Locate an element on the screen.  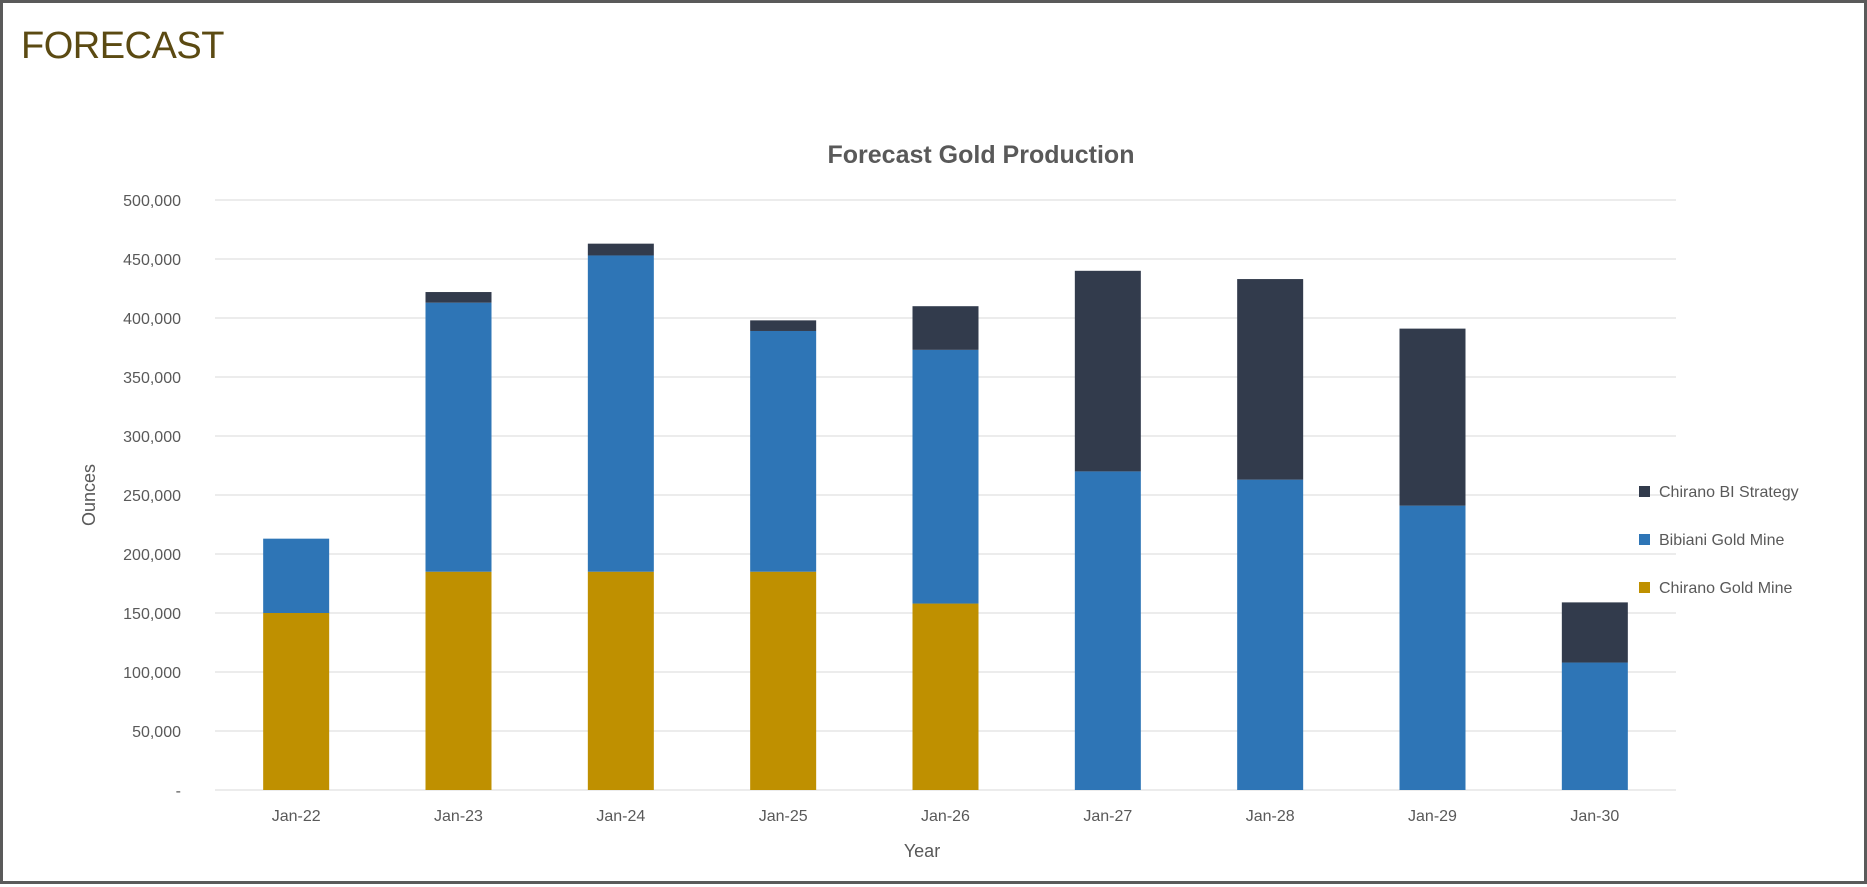
y-tick-label: 50,000 is located at coordinates (156, 732).